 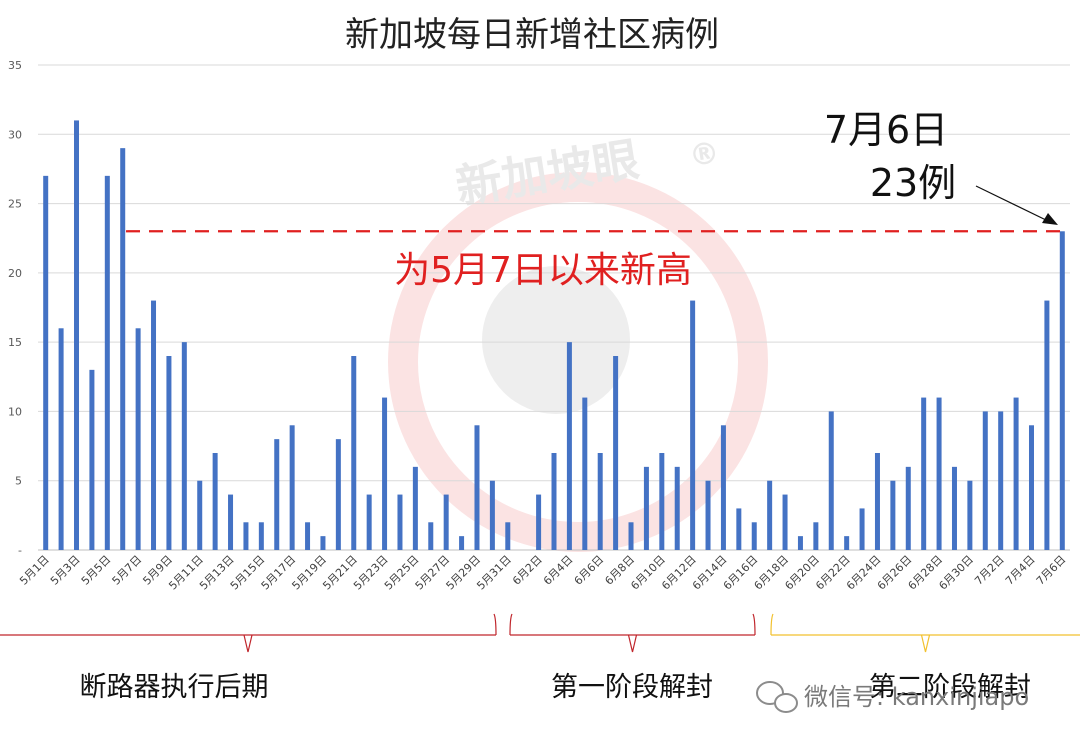 I want to click on x-tick-label: 5月7日, so click(x=127, y=570).